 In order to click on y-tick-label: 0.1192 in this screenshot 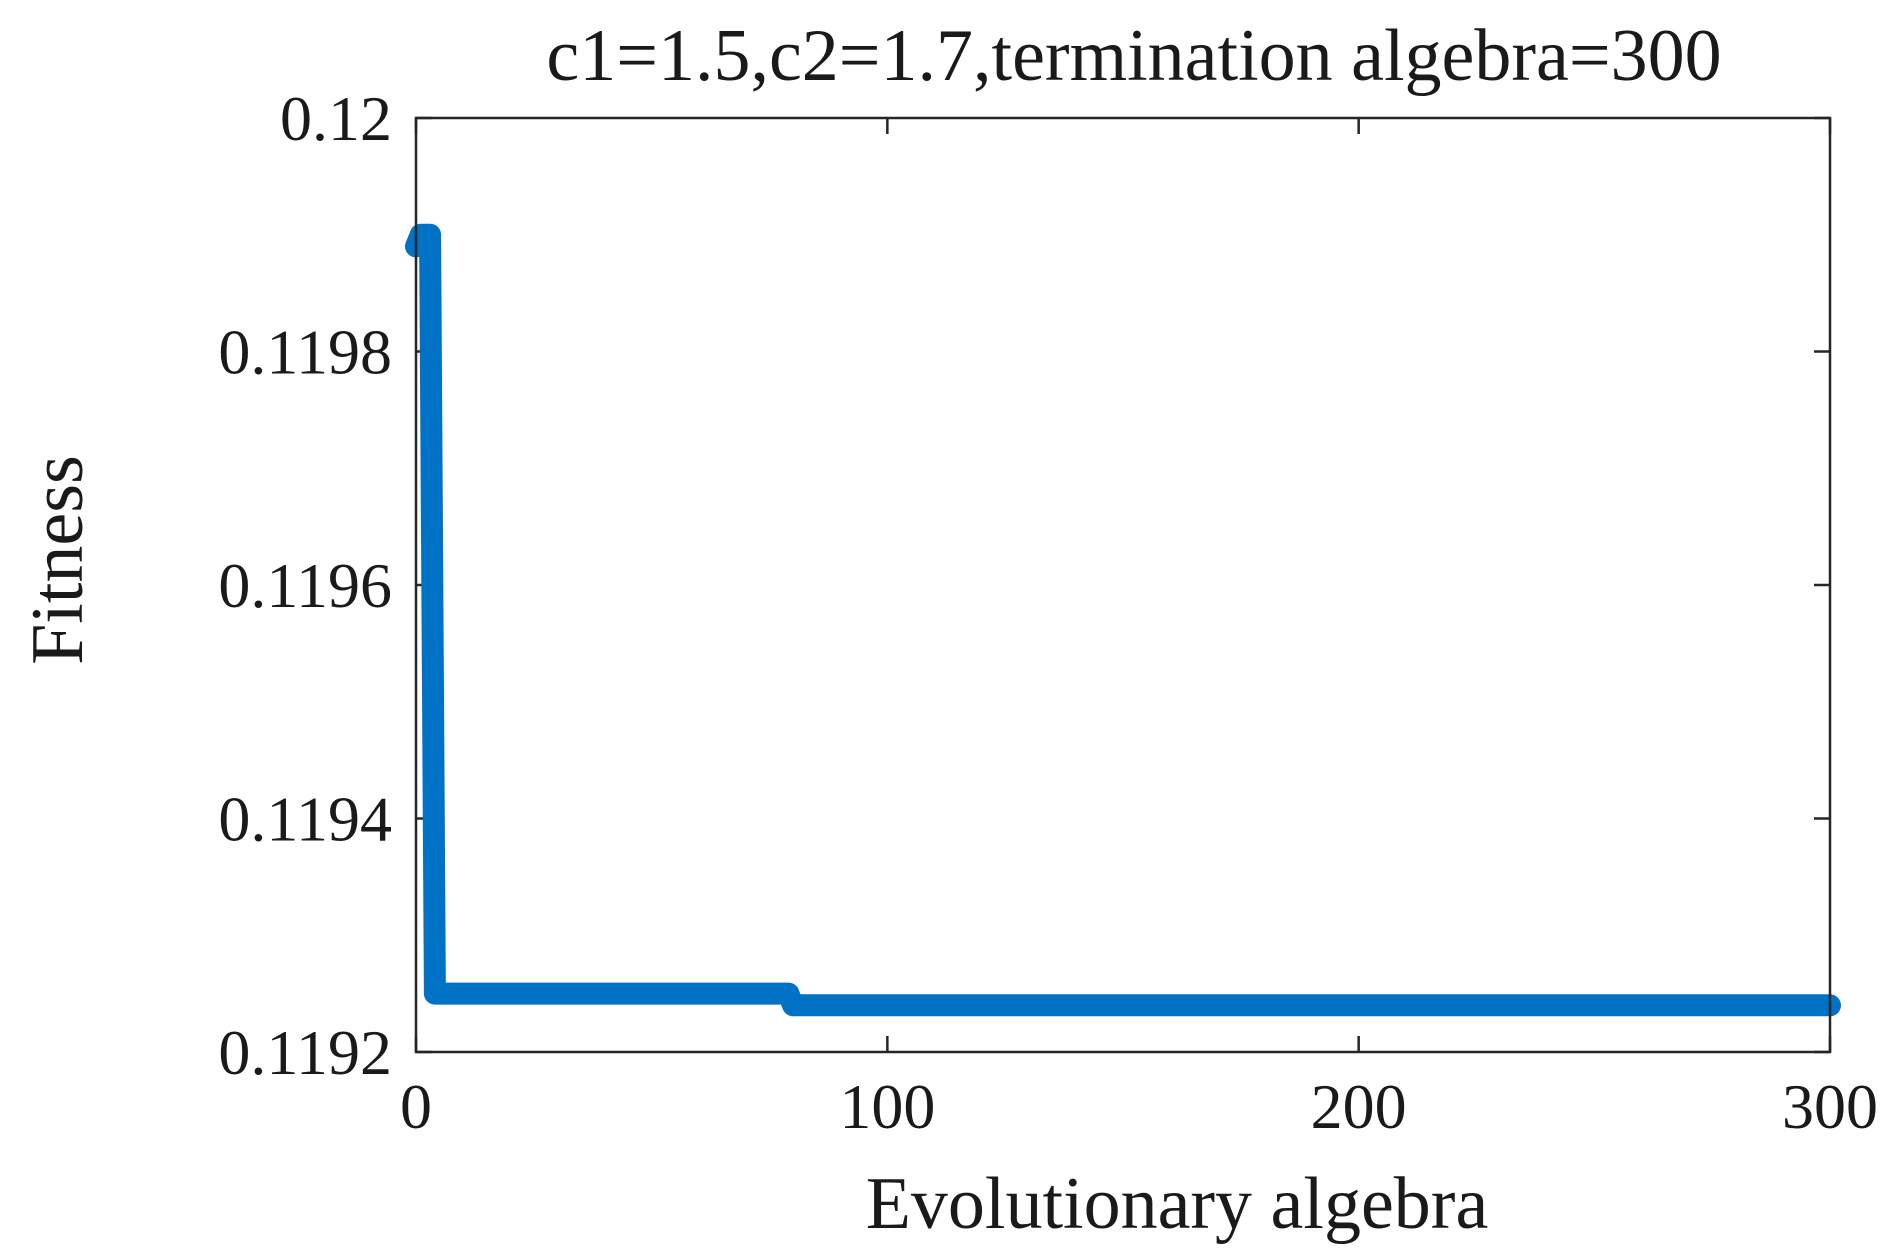, I will do `click(305, 1052)`.